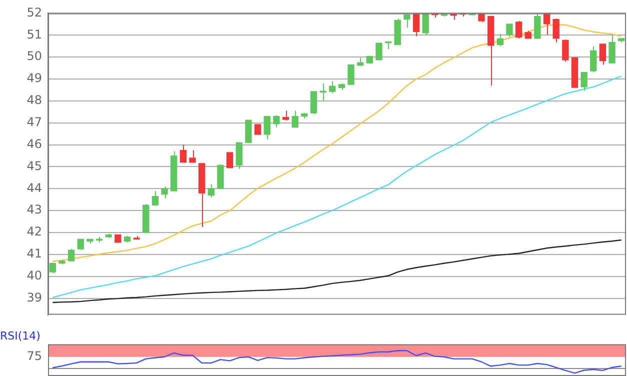 The height and width of the screenshot is (376, 627). Describe the element at coordinates (34, 253) in the screenshot. I see `y-tick-label: 41` at that location.